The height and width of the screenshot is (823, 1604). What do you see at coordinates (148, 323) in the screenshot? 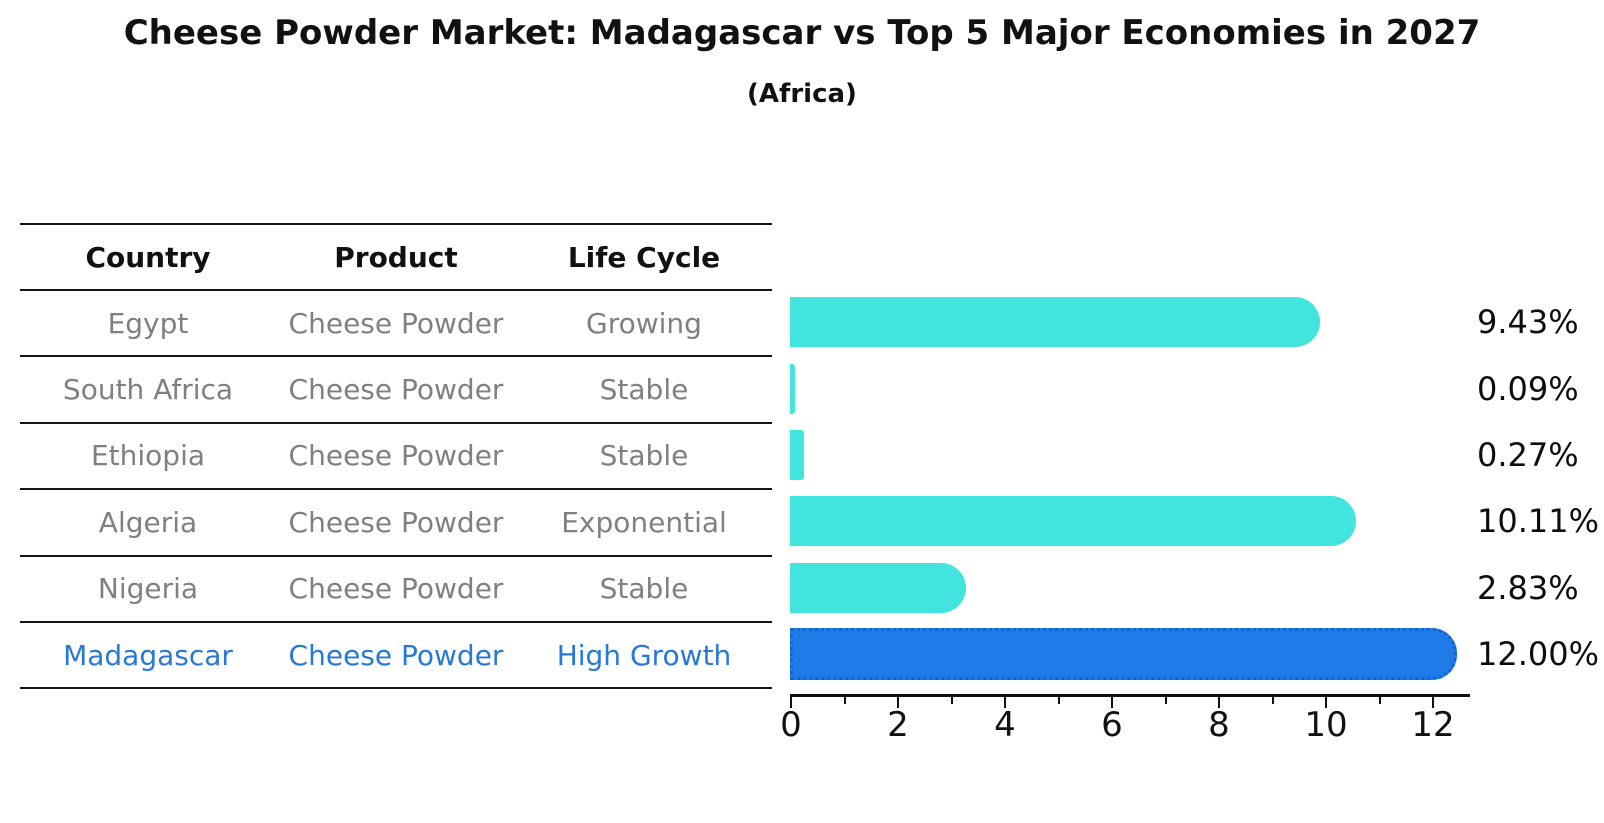
I see `table-cell-country: Egypt` at bounding box center [148, 323].